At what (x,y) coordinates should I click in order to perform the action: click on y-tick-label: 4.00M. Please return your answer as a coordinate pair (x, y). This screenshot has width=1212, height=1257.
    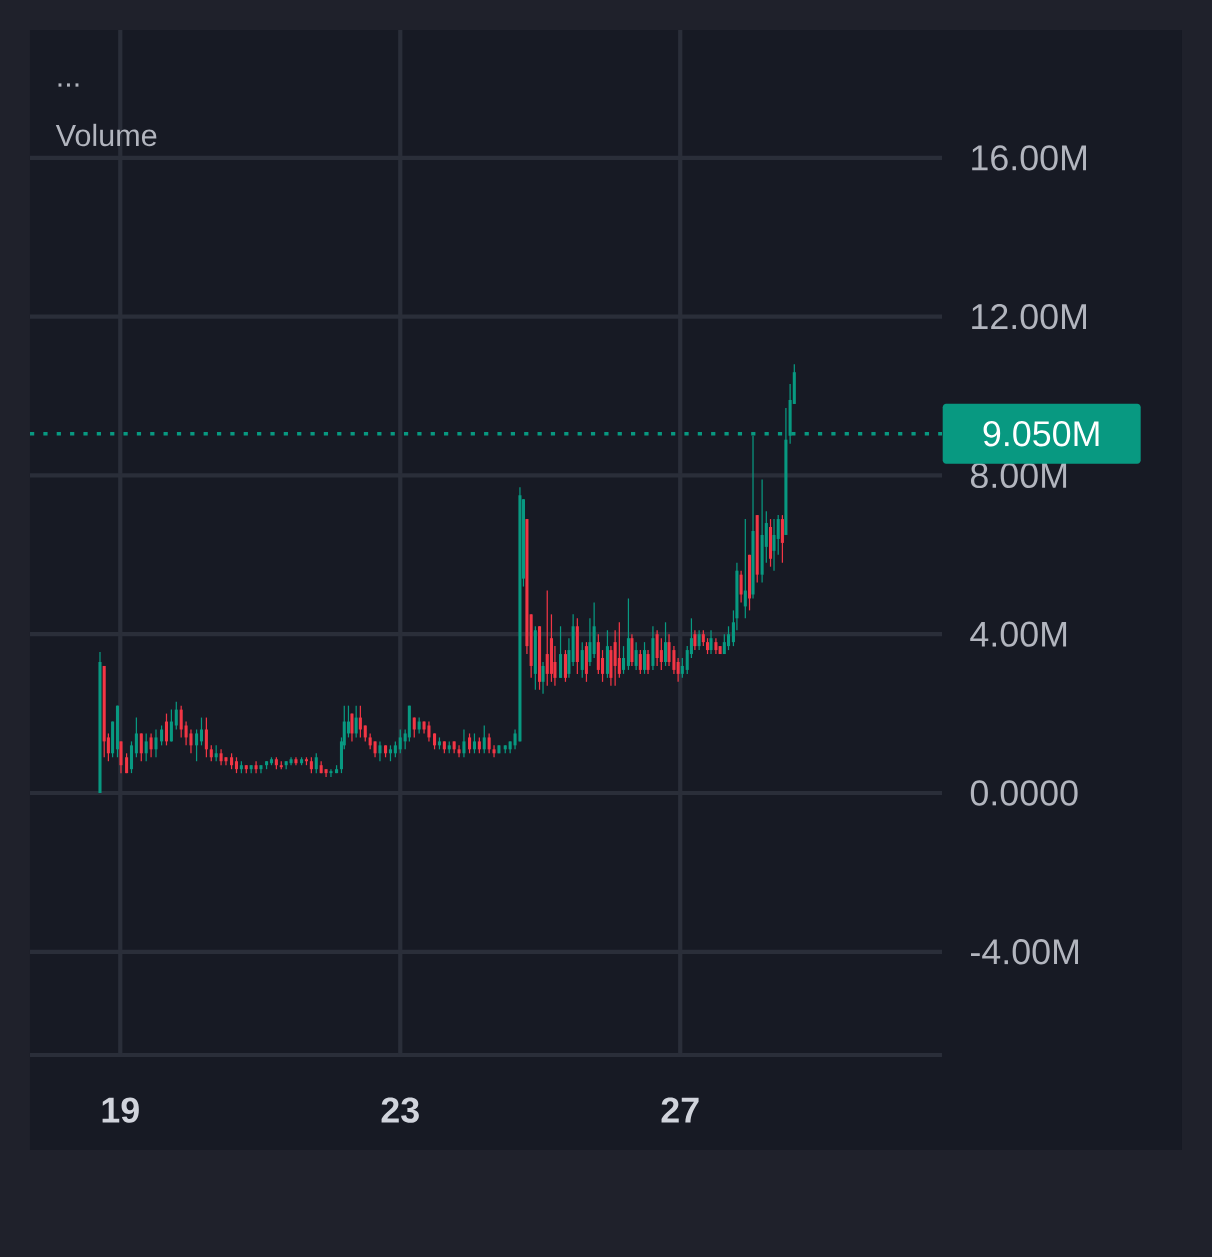
    Looking at the image, I should click on (1018, 634).